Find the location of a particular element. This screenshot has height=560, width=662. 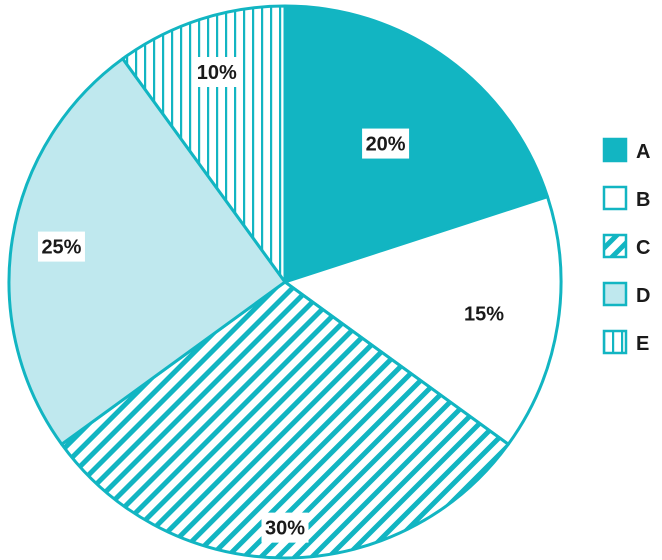

legend-swatch-e is located at coordinates (615, 342).